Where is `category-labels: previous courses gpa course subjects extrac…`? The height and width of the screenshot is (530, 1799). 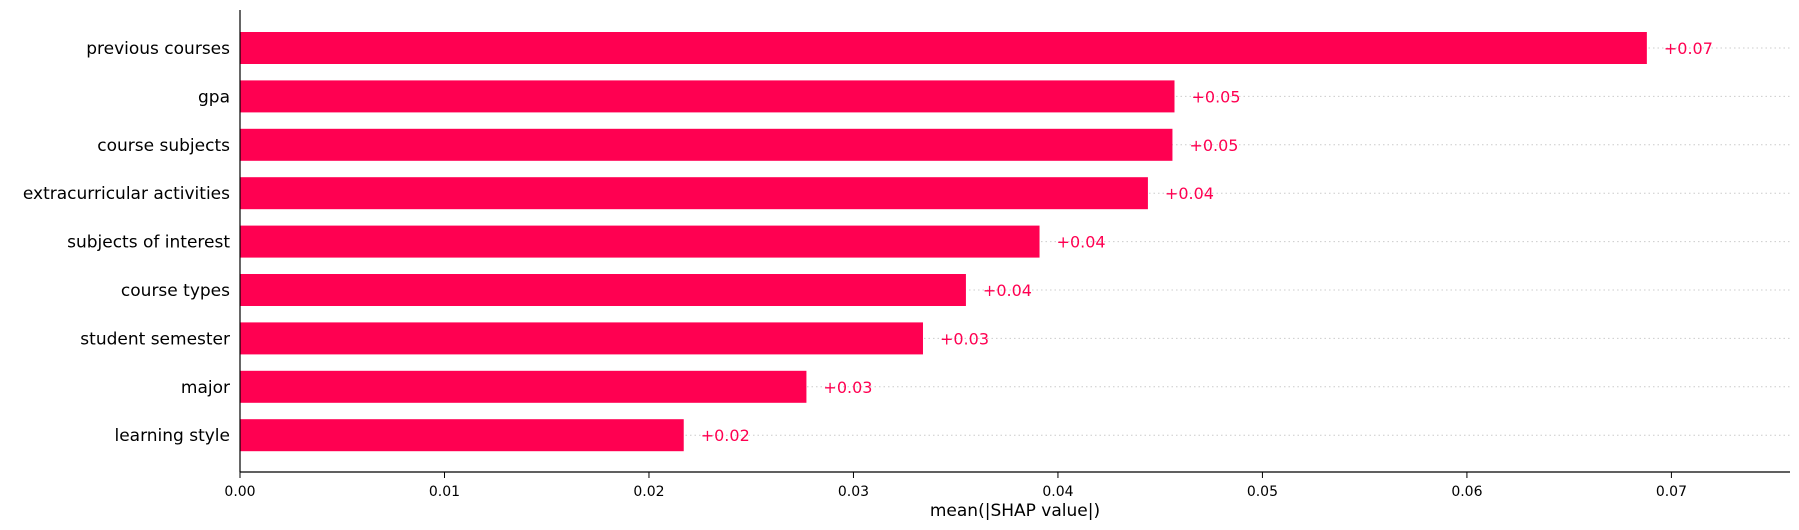 category-labels: previous courses gpa course subjects extrac… is located at coordinates (126, 242).